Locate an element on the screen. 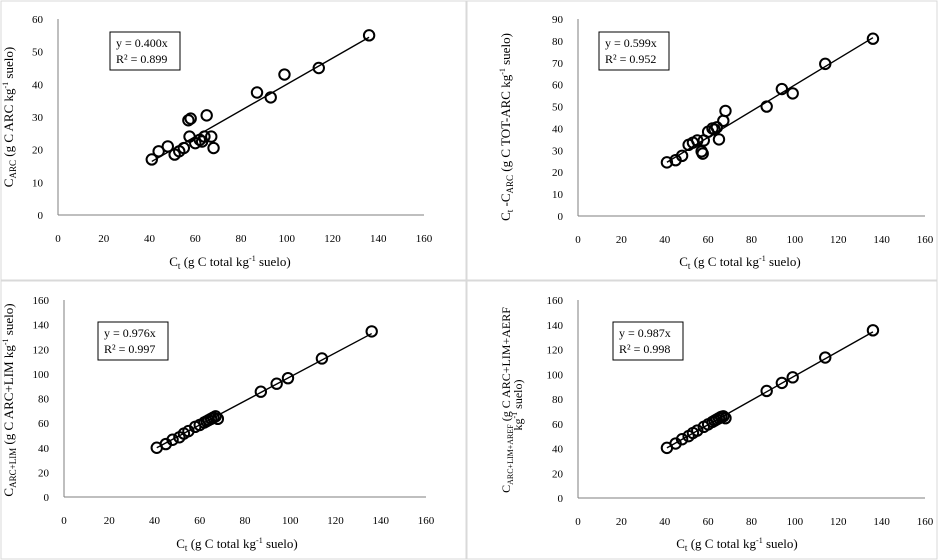  trend-line is located at coordinates (770, 100).